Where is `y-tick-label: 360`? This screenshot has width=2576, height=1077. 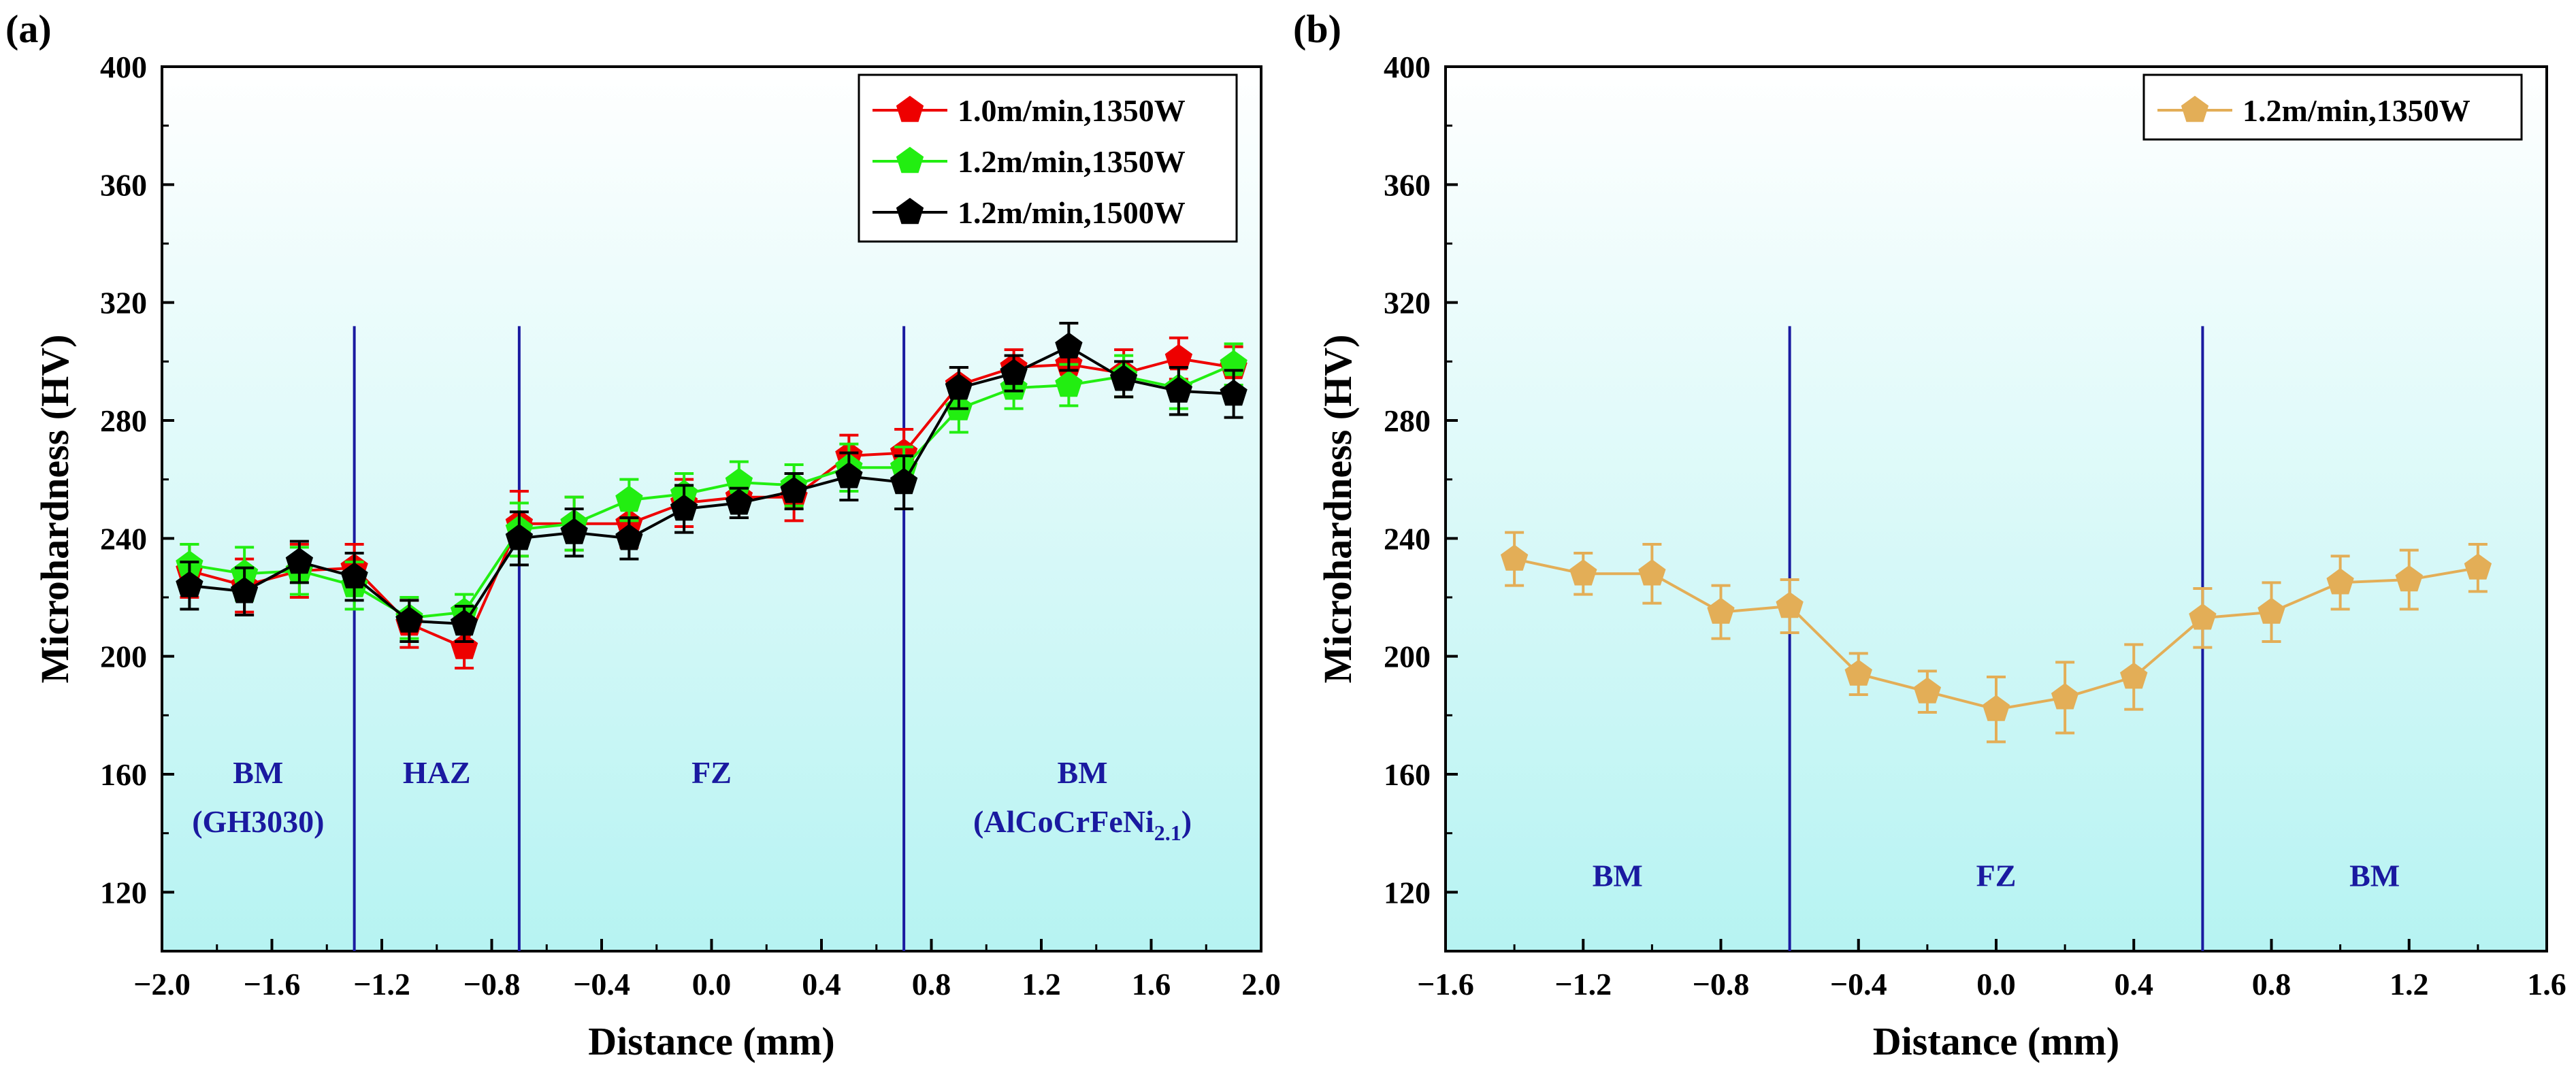 y-tick-label: 360 is located at coordinates (123, 185).